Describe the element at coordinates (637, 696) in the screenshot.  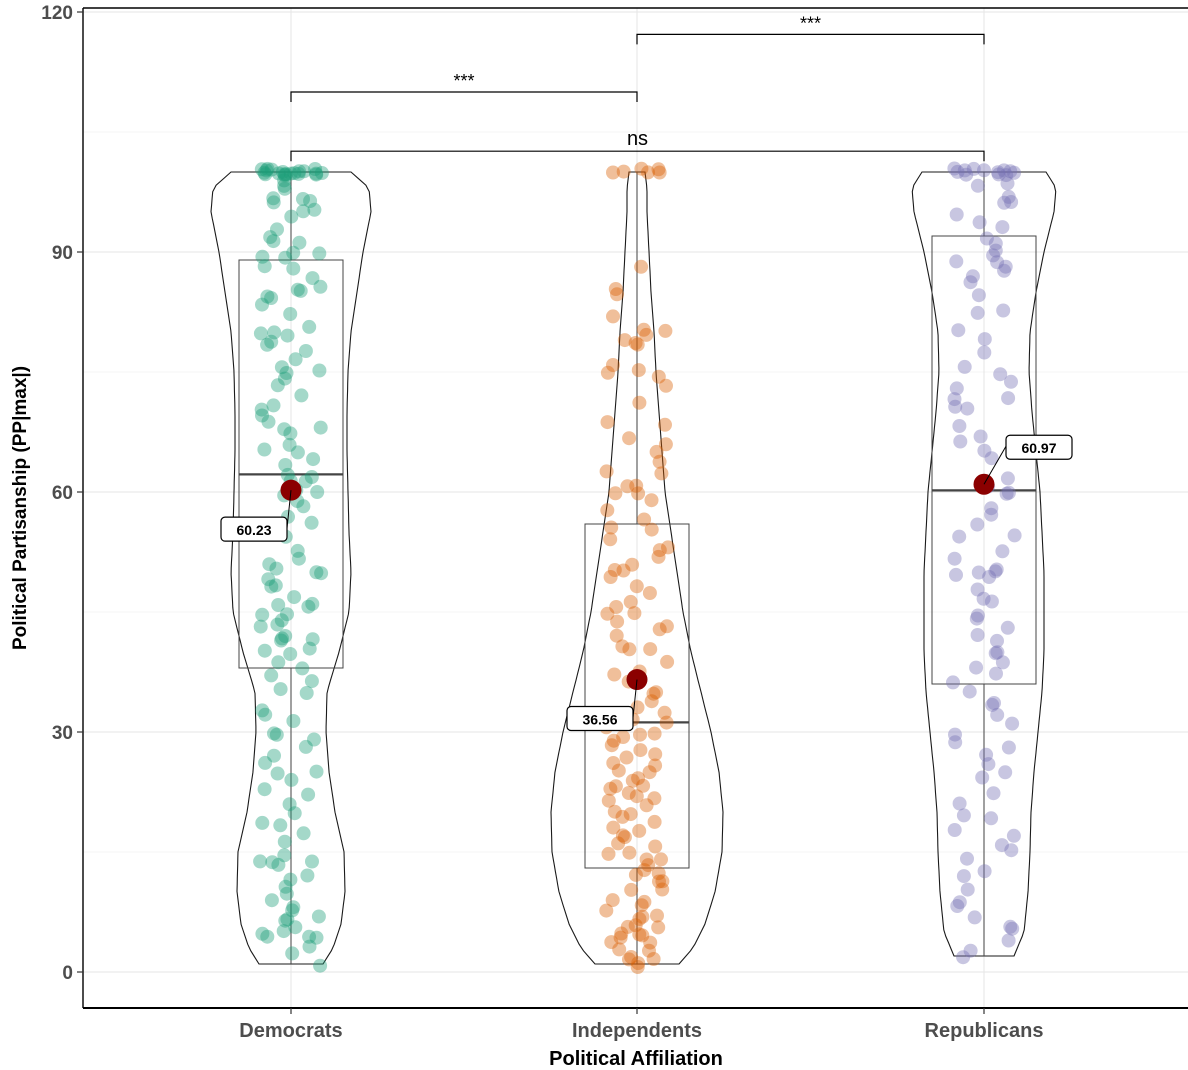
I see `box-independents` at that location.